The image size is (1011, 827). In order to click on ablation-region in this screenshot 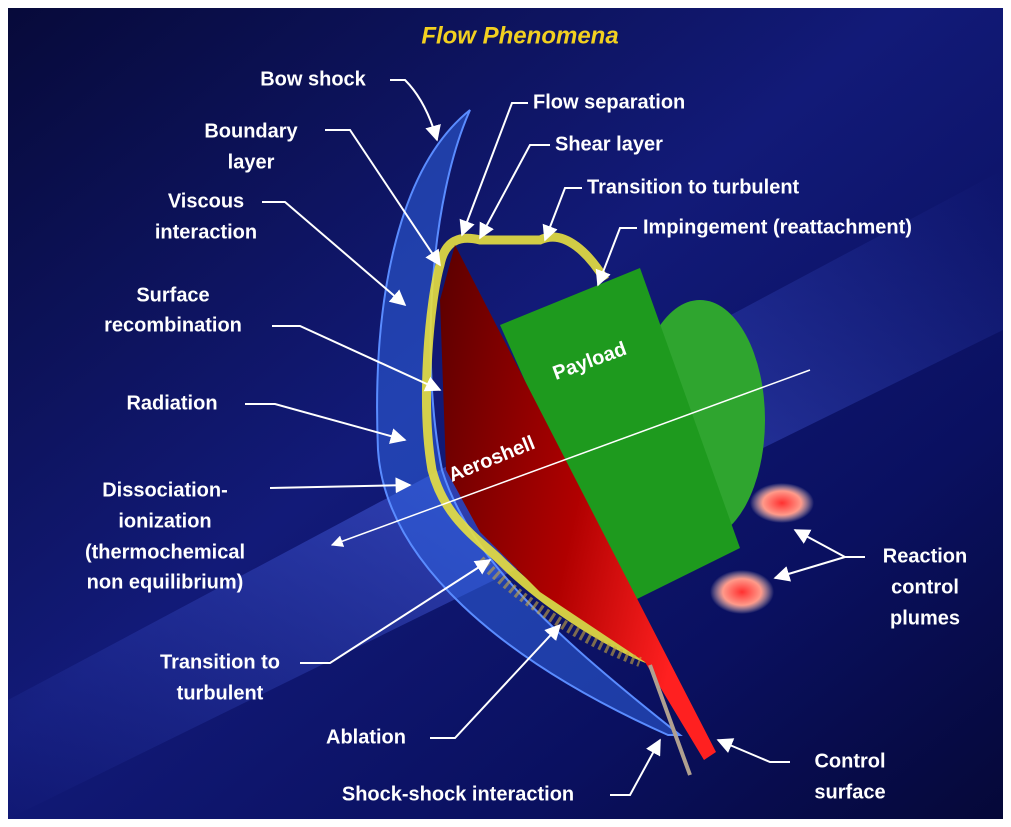, I will do `click(559, 611)`.